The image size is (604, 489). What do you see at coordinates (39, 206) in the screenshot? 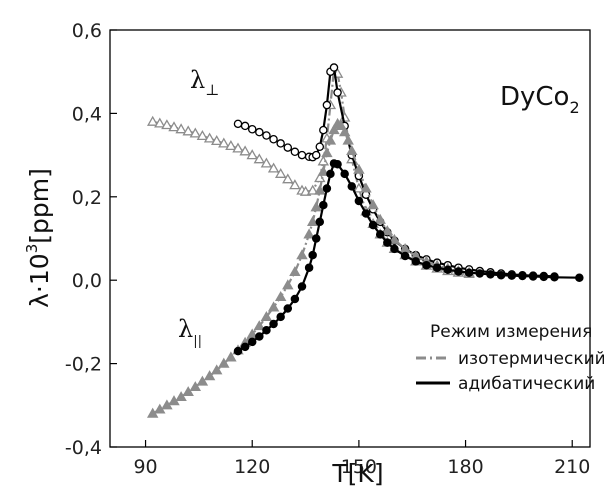
I see `y-axis-title-unit: [ppm]` at bounding box center [39, 206].